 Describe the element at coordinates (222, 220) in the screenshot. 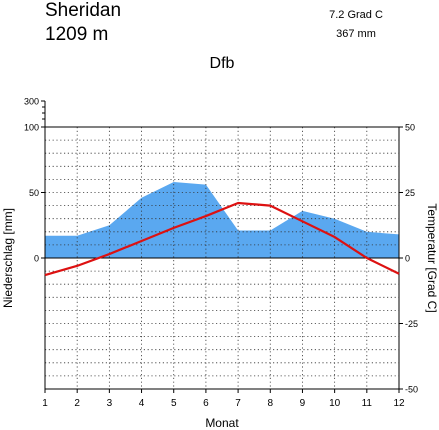

I see `precipitation-area` at that location.